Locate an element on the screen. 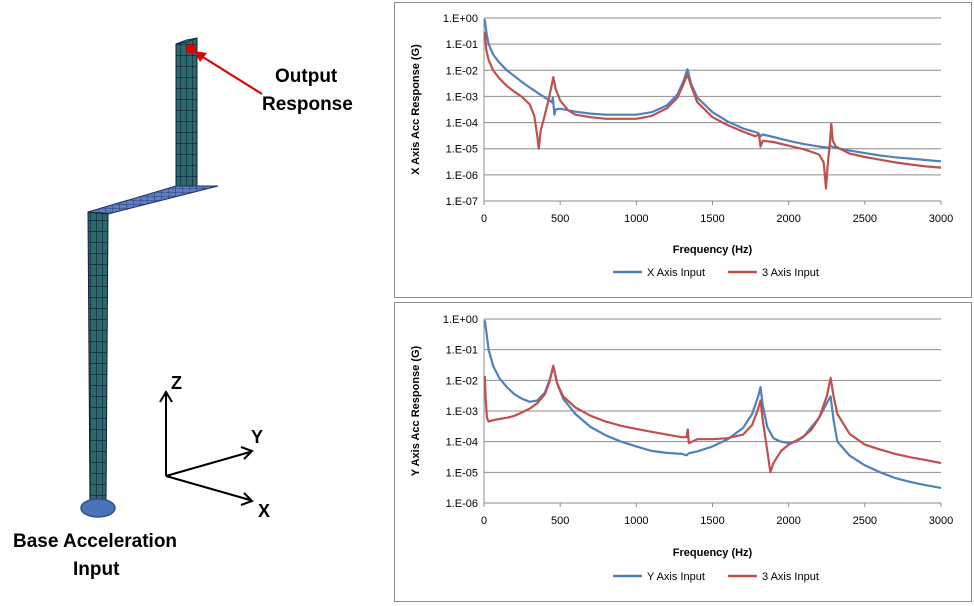 Image resolution: width=974 pixels, height=606 pixels. output-arrow is located at coordinates (228, 73).